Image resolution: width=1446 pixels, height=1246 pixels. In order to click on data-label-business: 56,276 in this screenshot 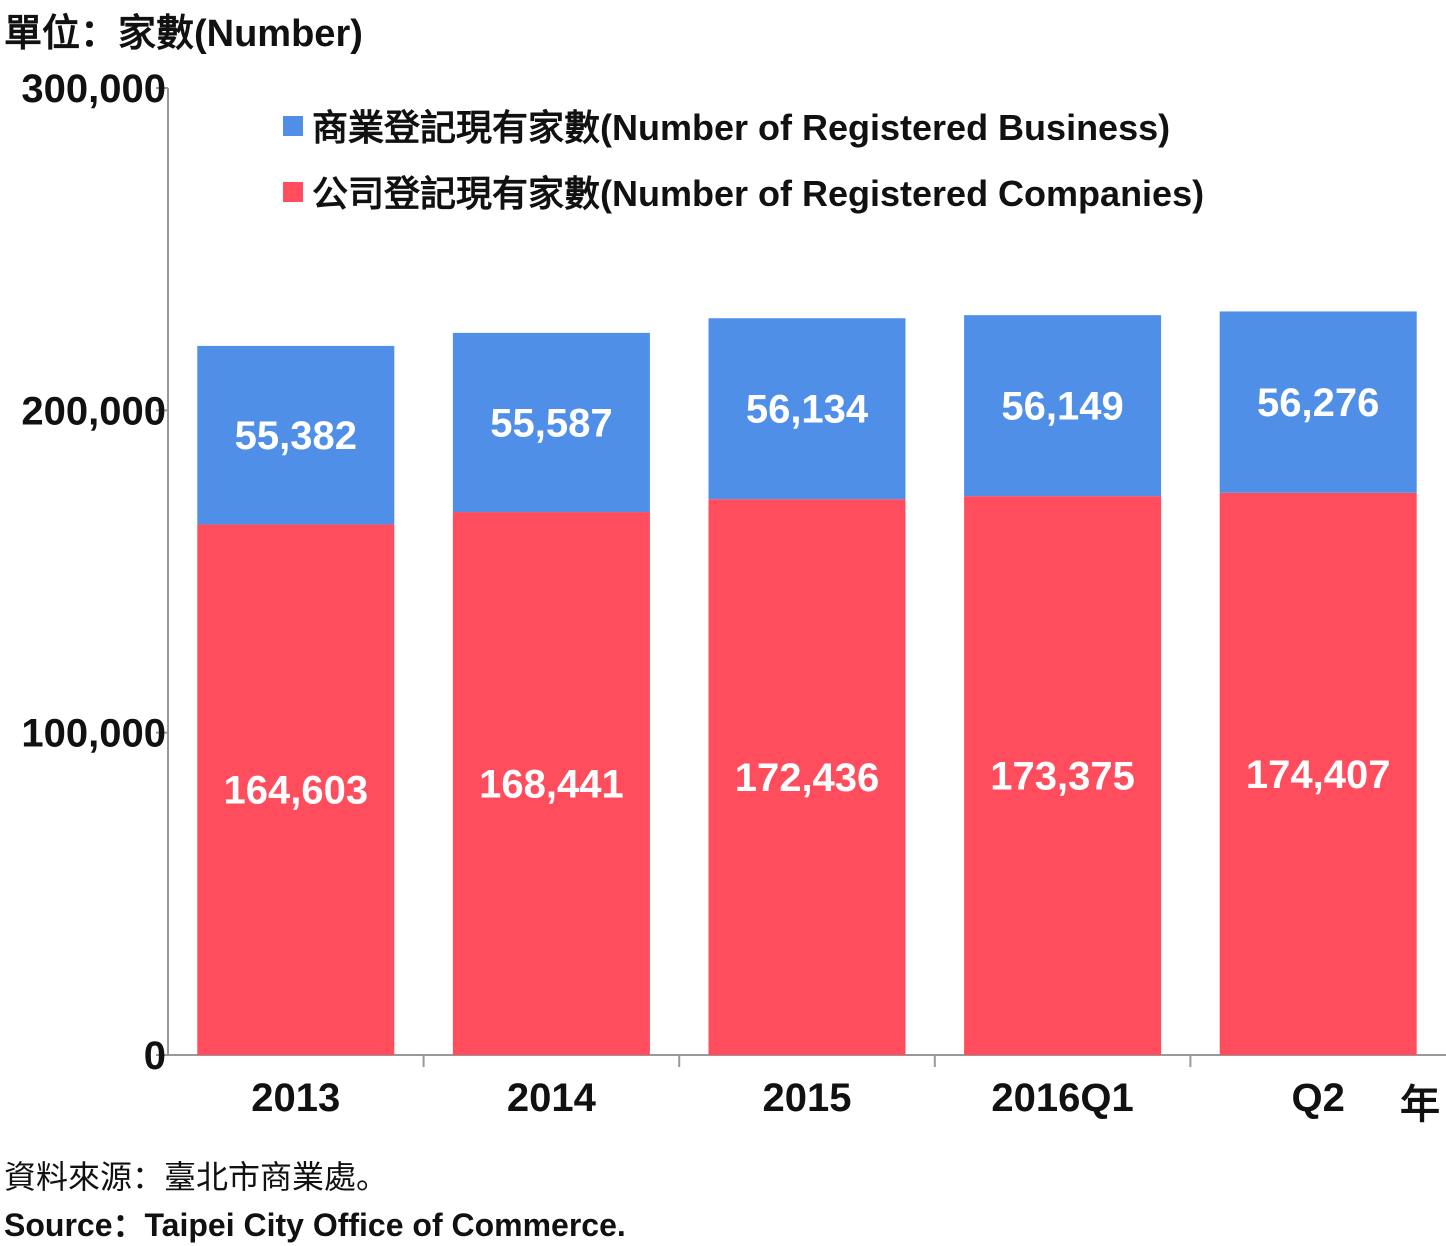, I will do `click(1318, 403)`.